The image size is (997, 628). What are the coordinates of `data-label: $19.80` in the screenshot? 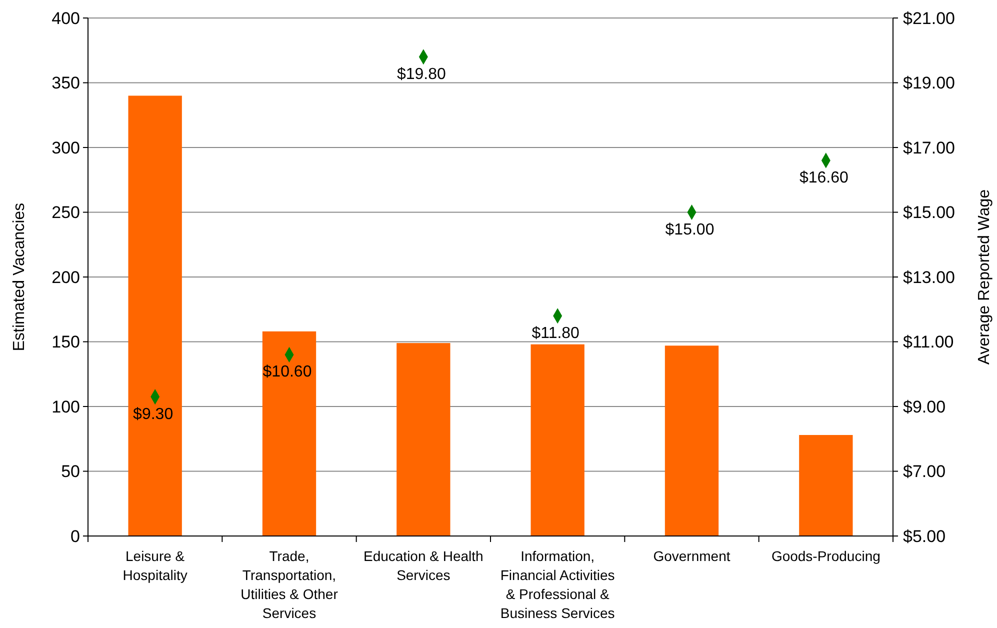 It's located at (421, 74).